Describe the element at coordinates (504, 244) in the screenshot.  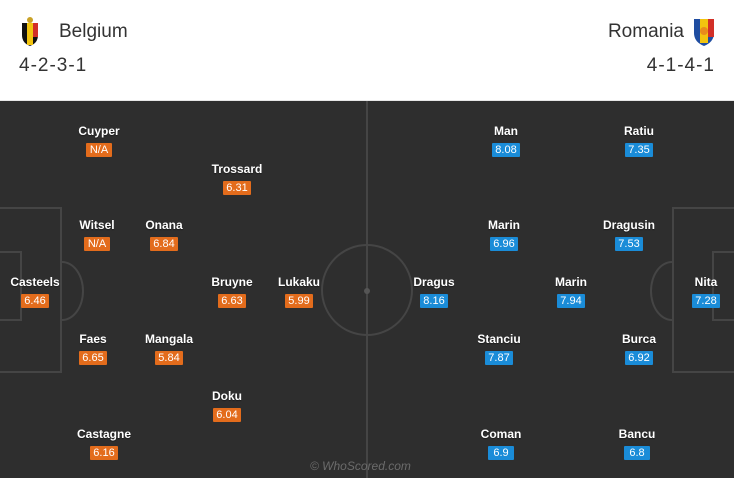
I see `player-rating: 6.96` at that location.